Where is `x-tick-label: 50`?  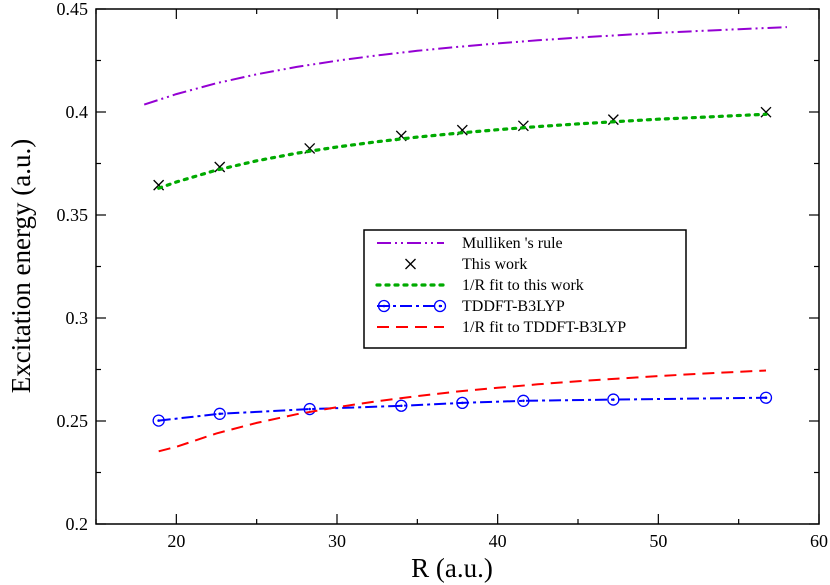 x-tick-label: 50 is located at coordinates (658, 541).